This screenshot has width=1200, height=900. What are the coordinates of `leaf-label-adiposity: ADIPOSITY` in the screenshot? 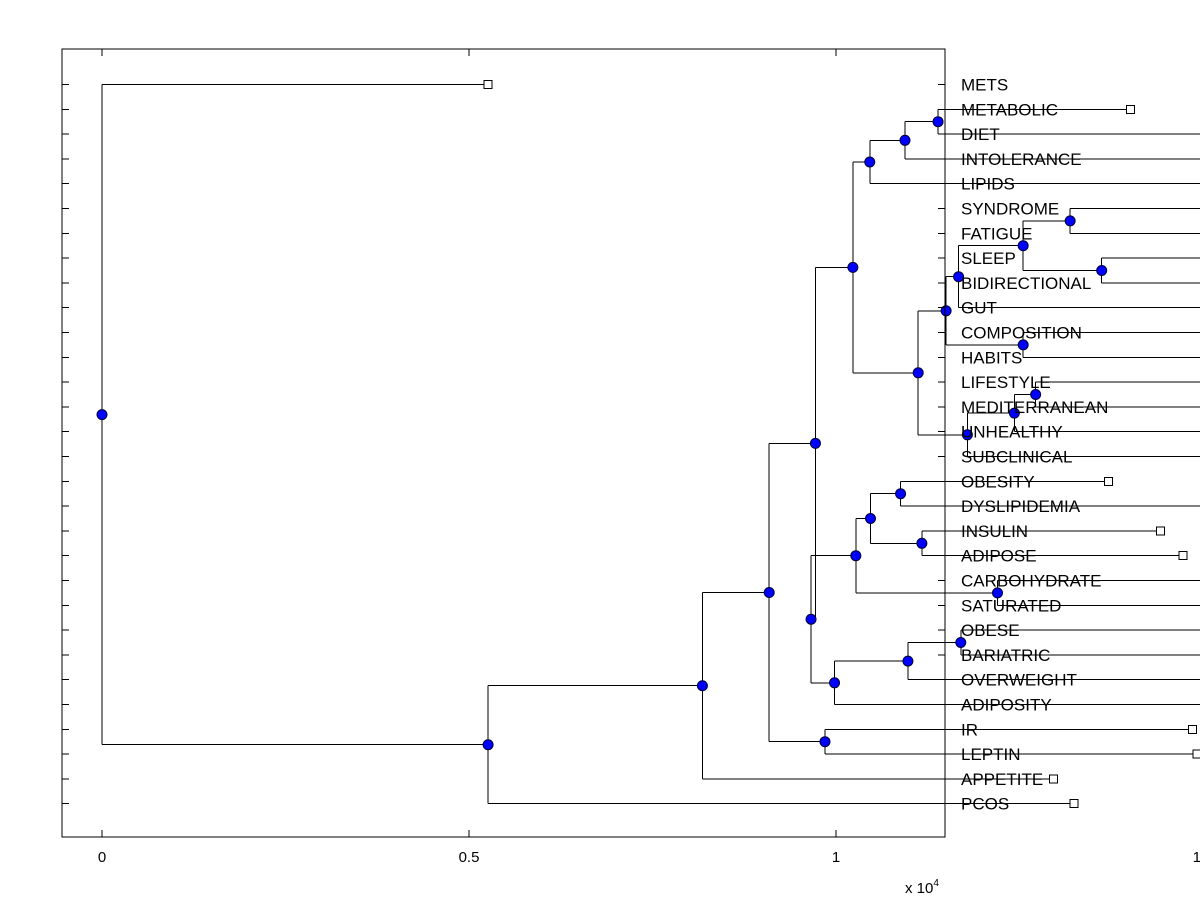 It's located at (1006, 705).